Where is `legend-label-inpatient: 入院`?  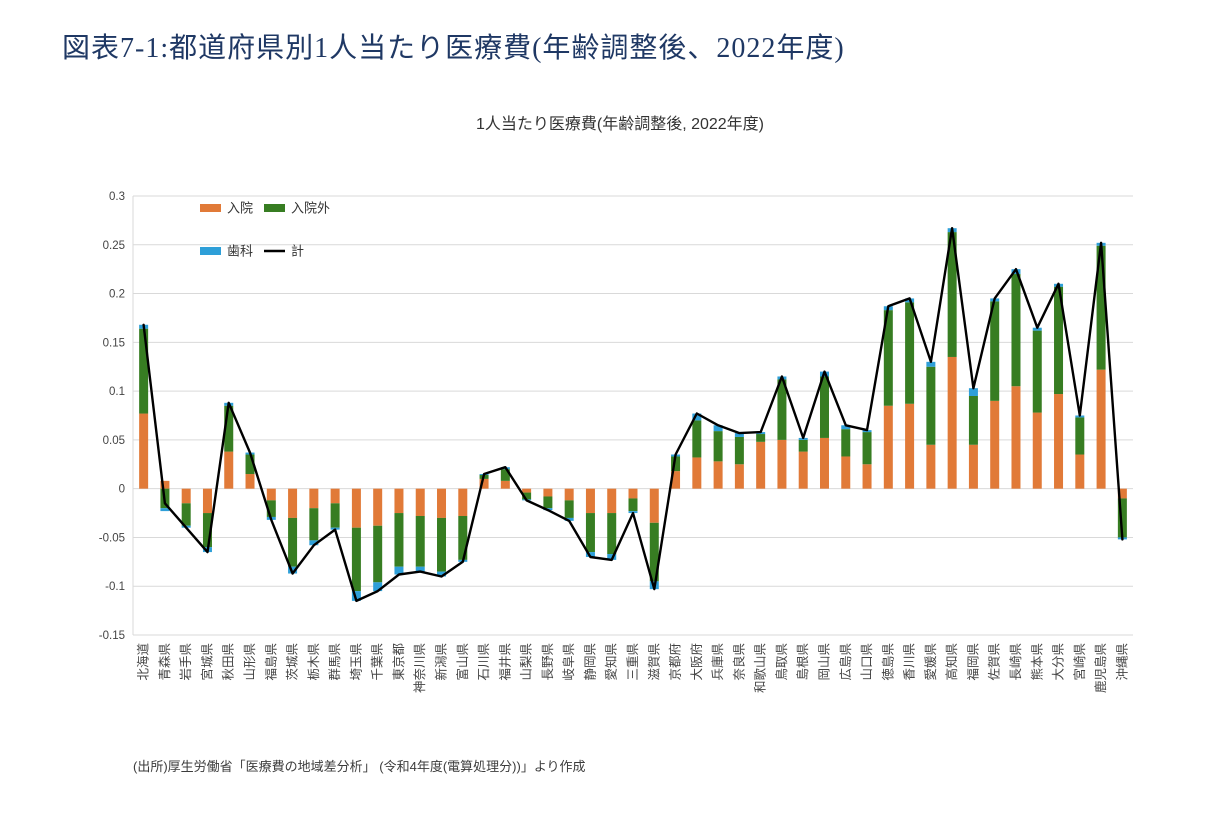
legend-label-inpatient: 入院 is located at coordinates (240, 208).